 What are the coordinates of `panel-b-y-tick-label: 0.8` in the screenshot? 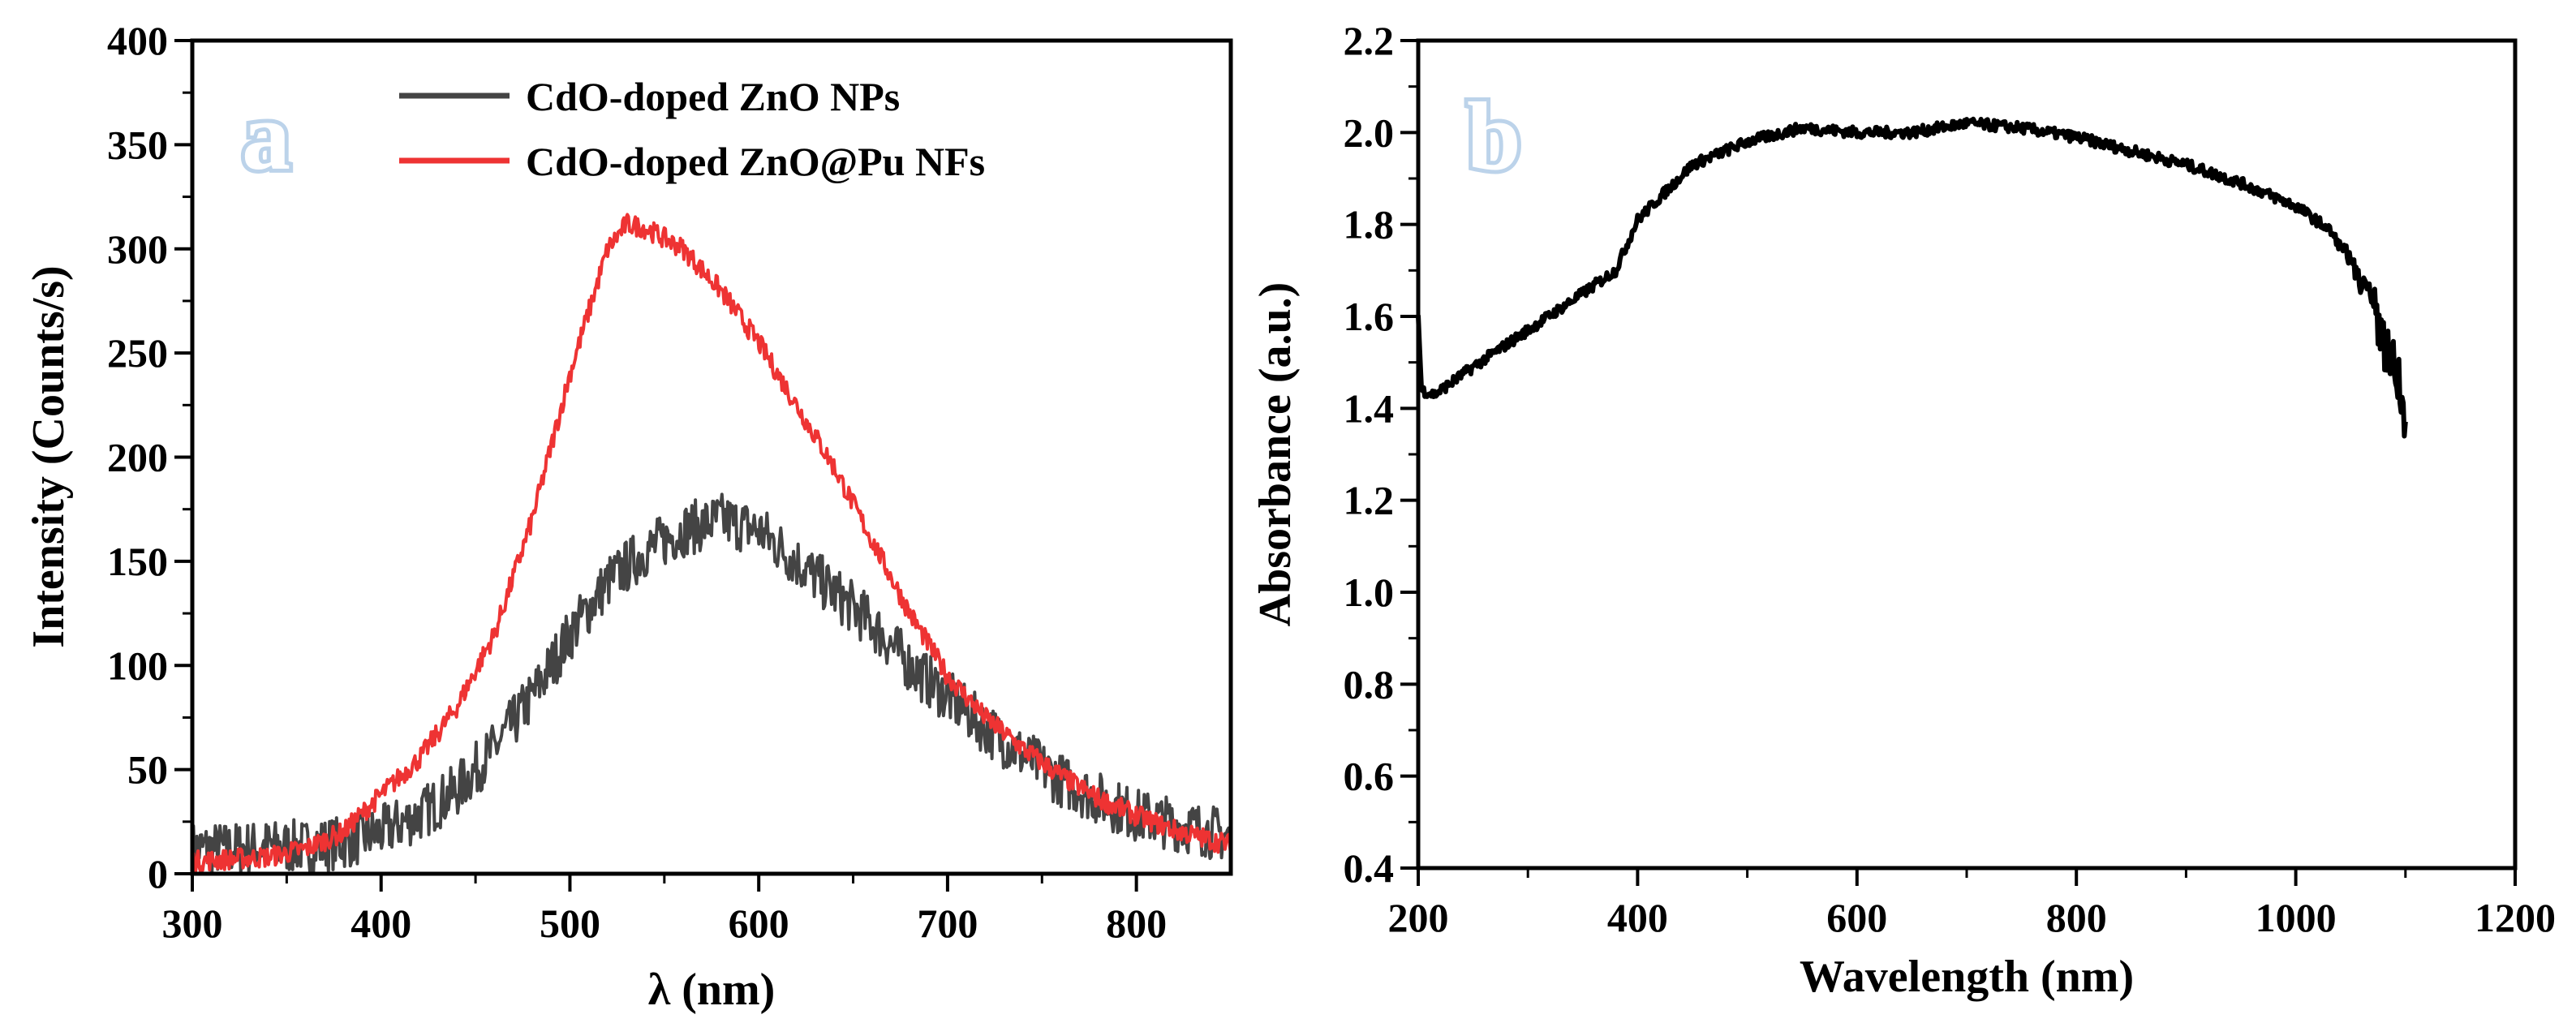 It's located at (1369, 684).